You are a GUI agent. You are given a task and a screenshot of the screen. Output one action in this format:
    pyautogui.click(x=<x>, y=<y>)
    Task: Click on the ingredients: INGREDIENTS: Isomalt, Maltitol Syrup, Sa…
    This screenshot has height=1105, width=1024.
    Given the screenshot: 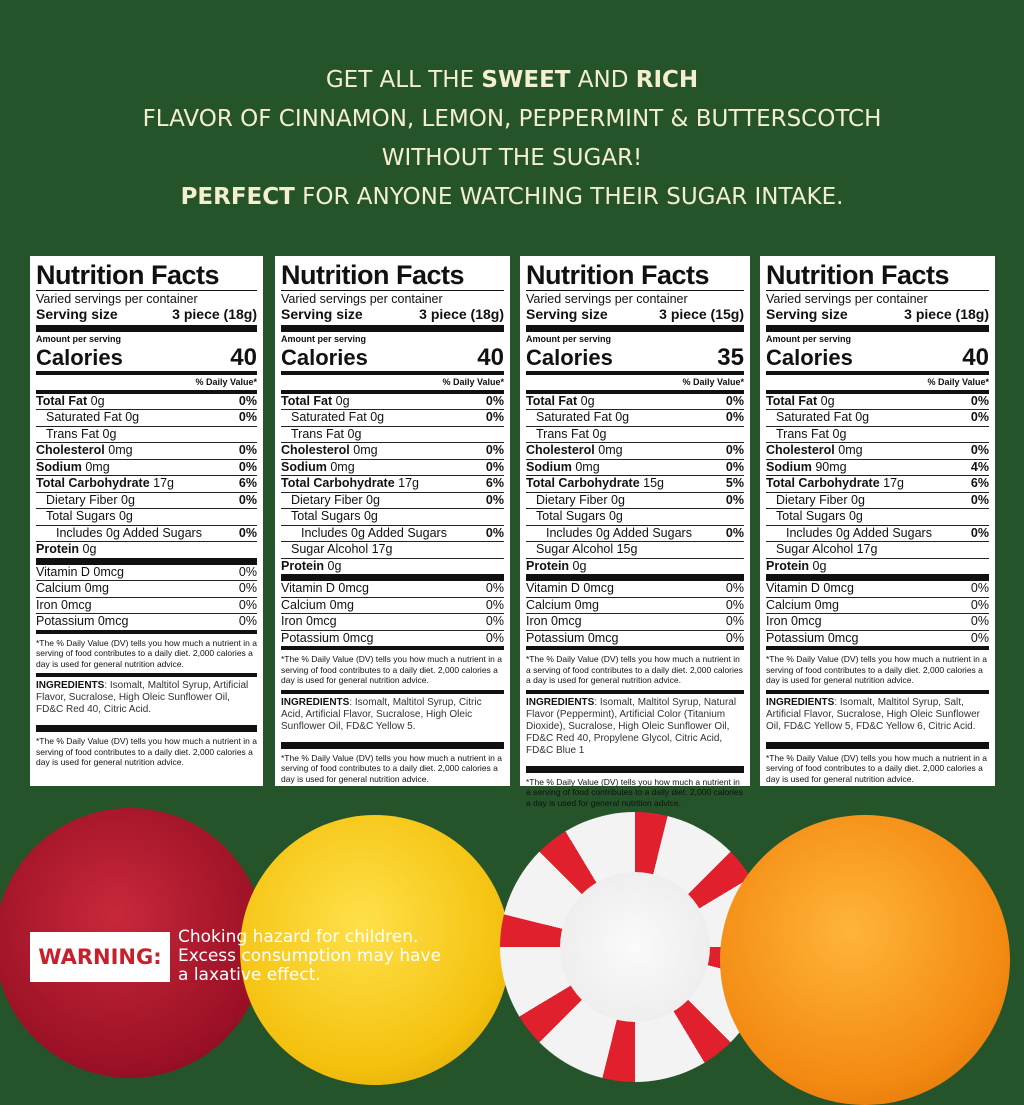 What is the action you would take?
    pyautogui.click(x=873, y=714)
    